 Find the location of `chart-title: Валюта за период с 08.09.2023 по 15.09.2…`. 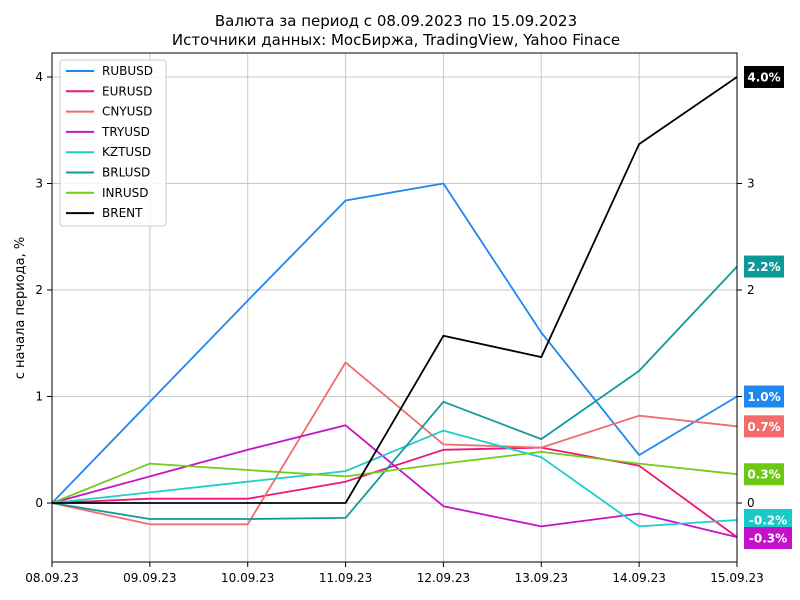

chart-title: Валюта за период с 08.09.2023 по 15.09.2… is located at coordinates (396, 21).